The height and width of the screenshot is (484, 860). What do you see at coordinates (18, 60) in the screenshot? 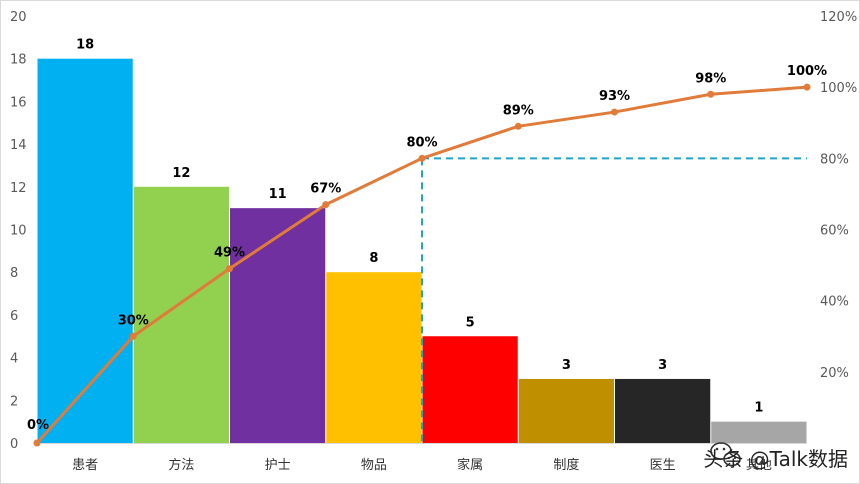
I see `y-left-tick-label: 18` at bounding box center [18, 60].